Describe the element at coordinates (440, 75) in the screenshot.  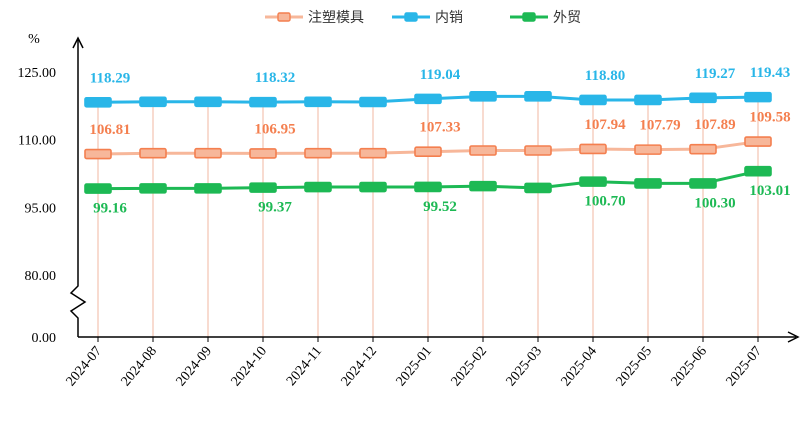
I see `data-label: 119.04` at that location.